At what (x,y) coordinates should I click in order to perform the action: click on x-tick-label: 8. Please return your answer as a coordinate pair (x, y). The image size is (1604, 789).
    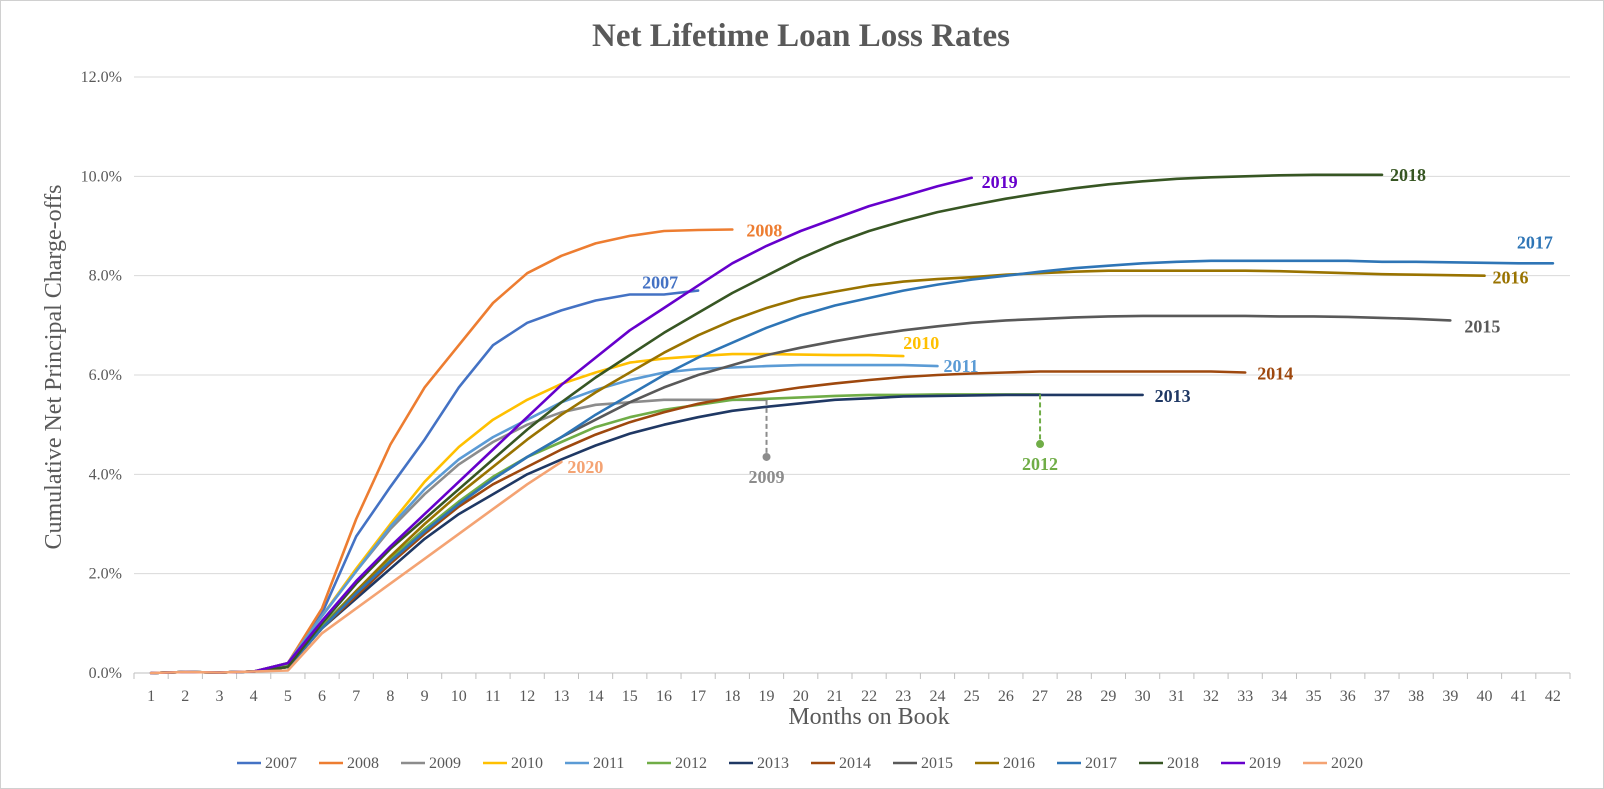
    Looking at the image, I should click on (390, 696).